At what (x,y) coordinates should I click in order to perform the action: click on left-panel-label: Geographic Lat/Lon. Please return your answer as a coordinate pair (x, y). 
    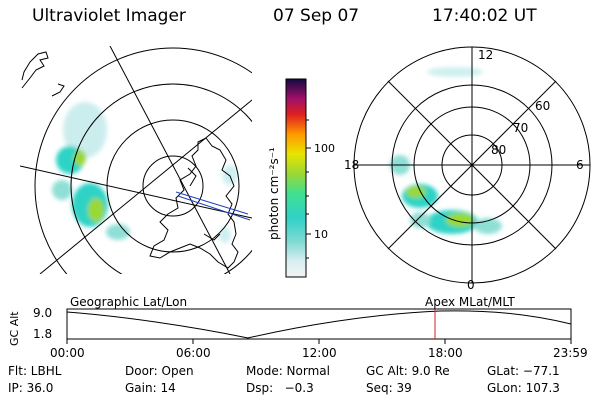
    Looking at the image, I should click on (129, 302).